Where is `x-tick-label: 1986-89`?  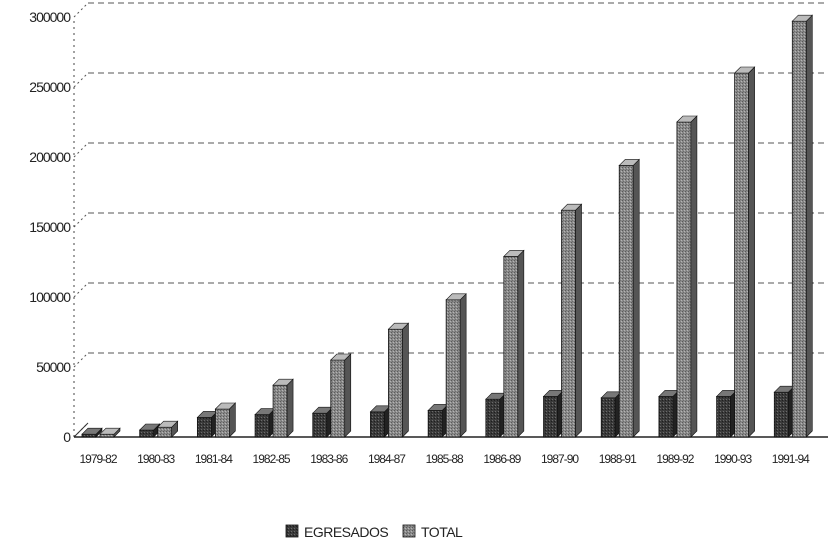
x-tick-label: 1986-89 is located at coordinates (502, 459).